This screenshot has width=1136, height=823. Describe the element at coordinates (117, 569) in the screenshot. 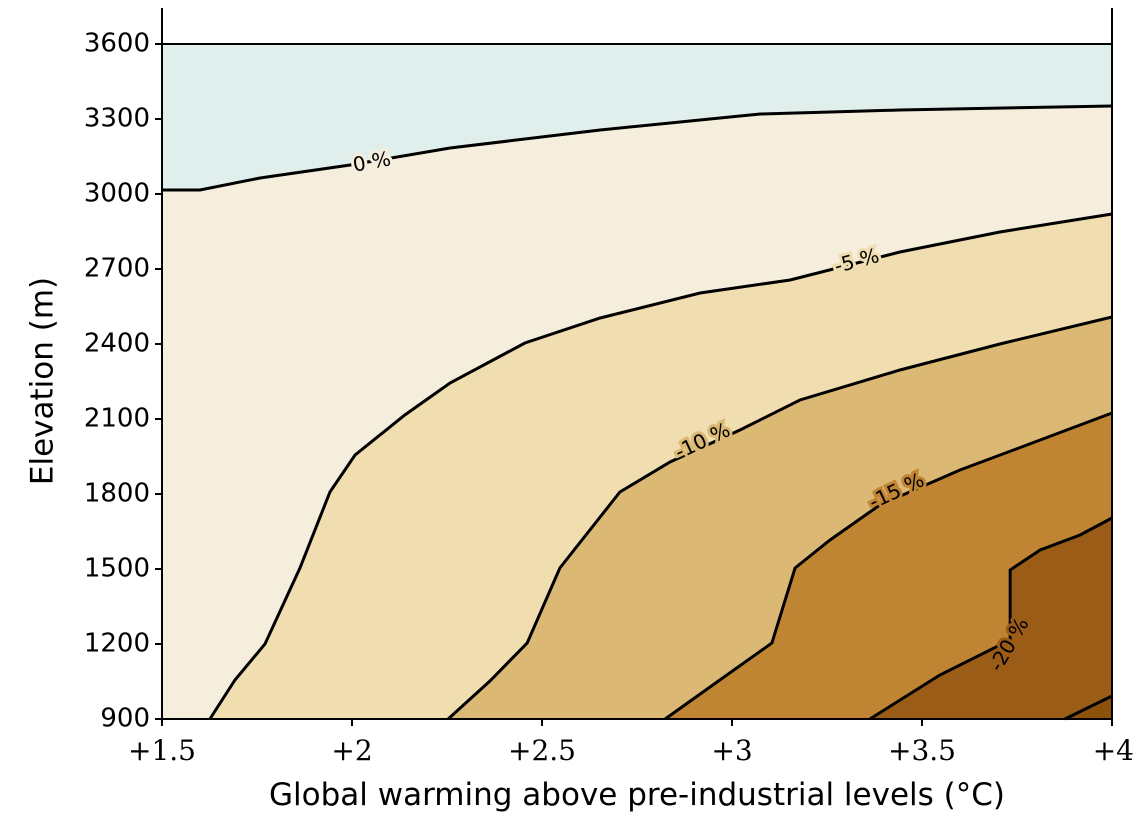

I see `y-tick-label: 1500` at that location.